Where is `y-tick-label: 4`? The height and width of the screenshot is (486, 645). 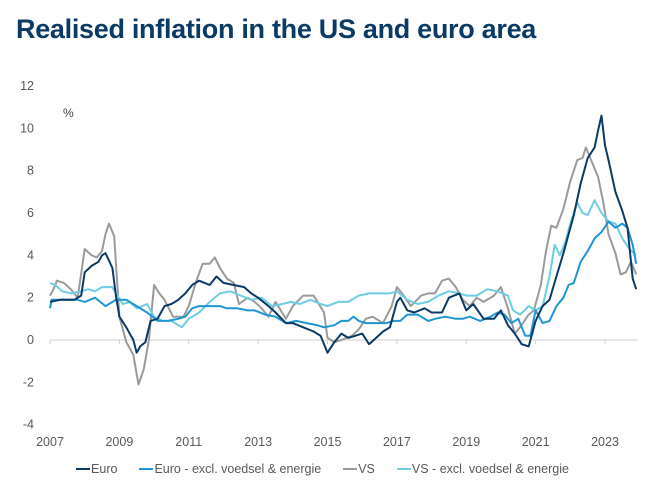
y-tick-label: 4 is located at coordinates (30, 255).